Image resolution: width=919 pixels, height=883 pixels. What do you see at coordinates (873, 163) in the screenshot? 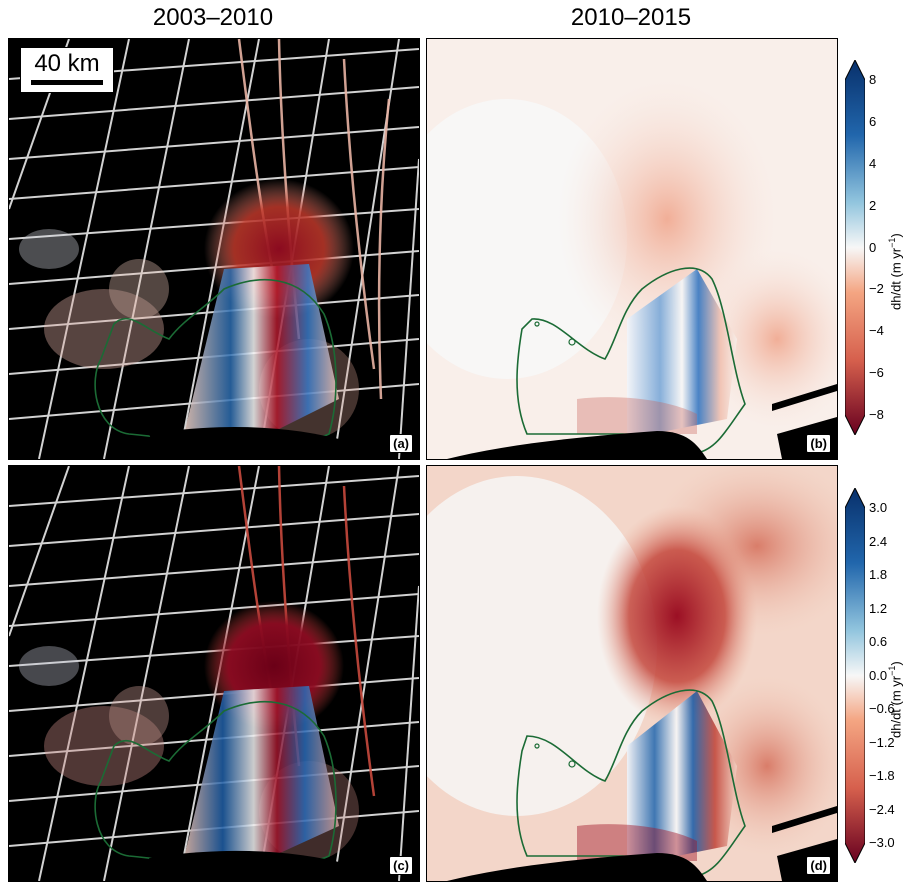
I see `colorbar-top-tick-2: 4` at bounding box center [873, 163].